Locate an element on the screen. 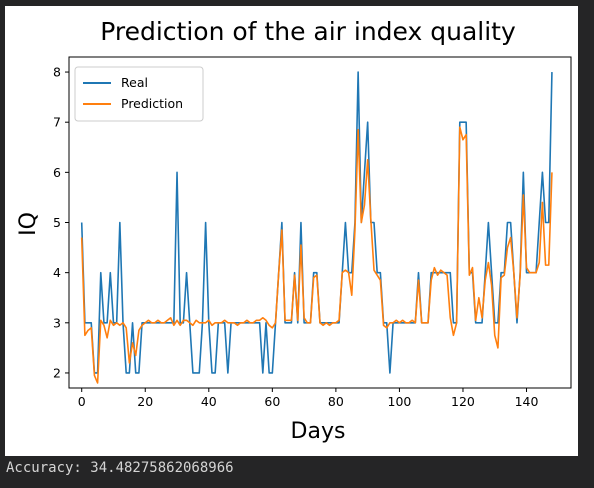 The height and width of the screenshot is (488, 594). x-tick-label: 0 is located at coordinates (82, 401).